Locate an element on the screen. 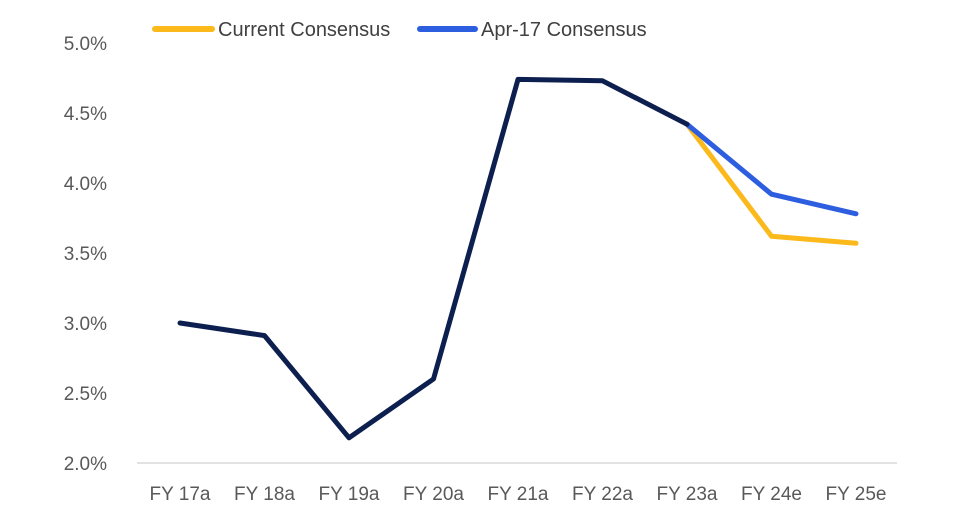  y-tick-label: 4.0% is located at coordinates (85, 184).